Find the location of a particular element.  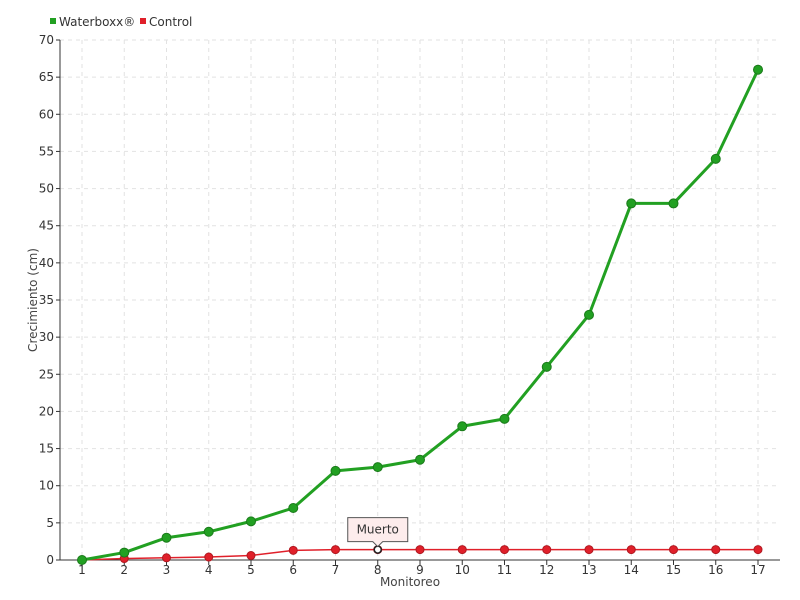

y-tick-label: 0 is located at coordinates (50, 560).